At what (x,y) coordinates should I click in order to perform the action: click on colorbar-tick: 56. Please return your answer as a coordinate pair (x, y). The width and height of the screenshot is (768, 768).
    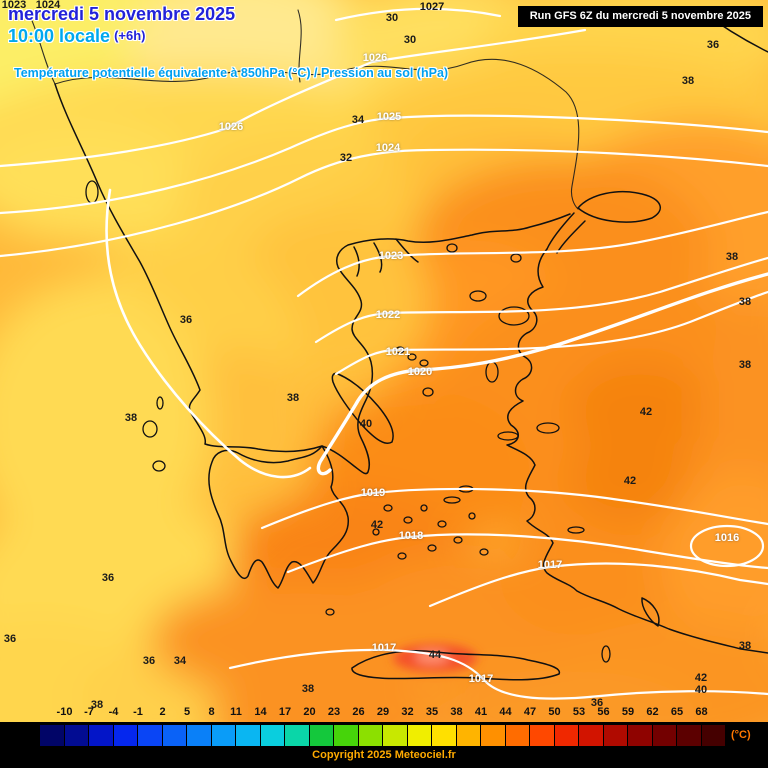
    Looking at the image, I should click on (603, 712).